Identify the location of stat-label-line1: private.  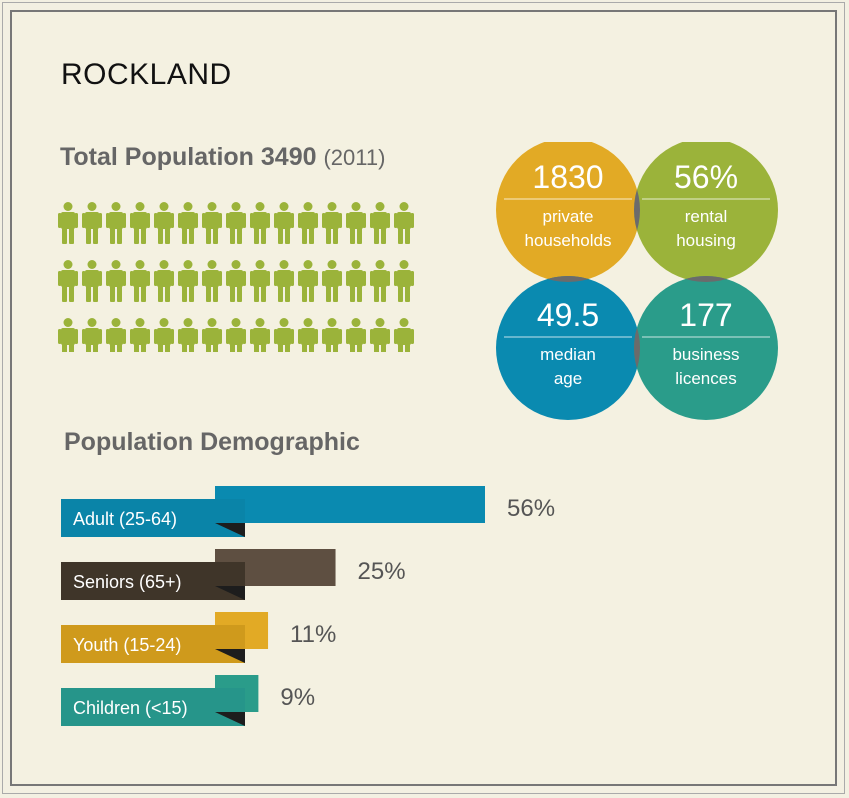
(567, 216).